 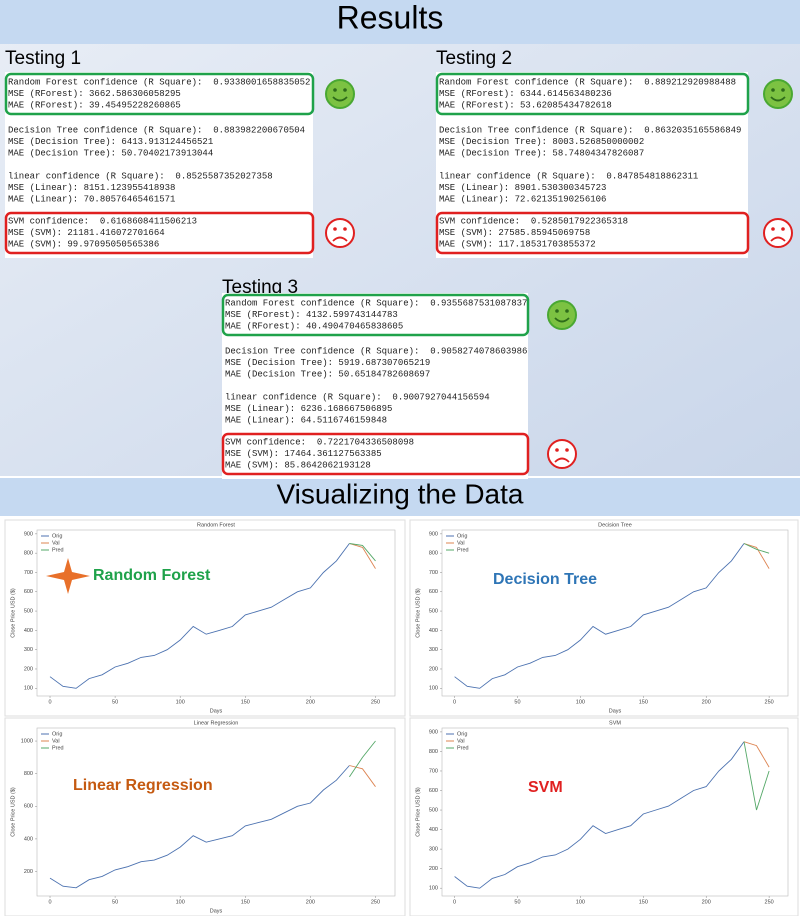 I want to click on result-line: MSE (Decision Tree): 8003.526850000002, so click(x=541, y=142).